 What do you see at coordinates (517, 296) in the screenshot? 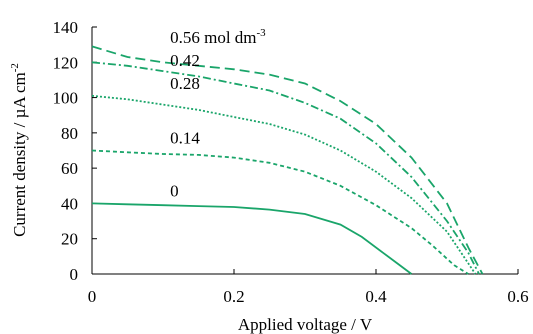
I see `x-tick-label: 0.6` at bounding box center [517, 296].